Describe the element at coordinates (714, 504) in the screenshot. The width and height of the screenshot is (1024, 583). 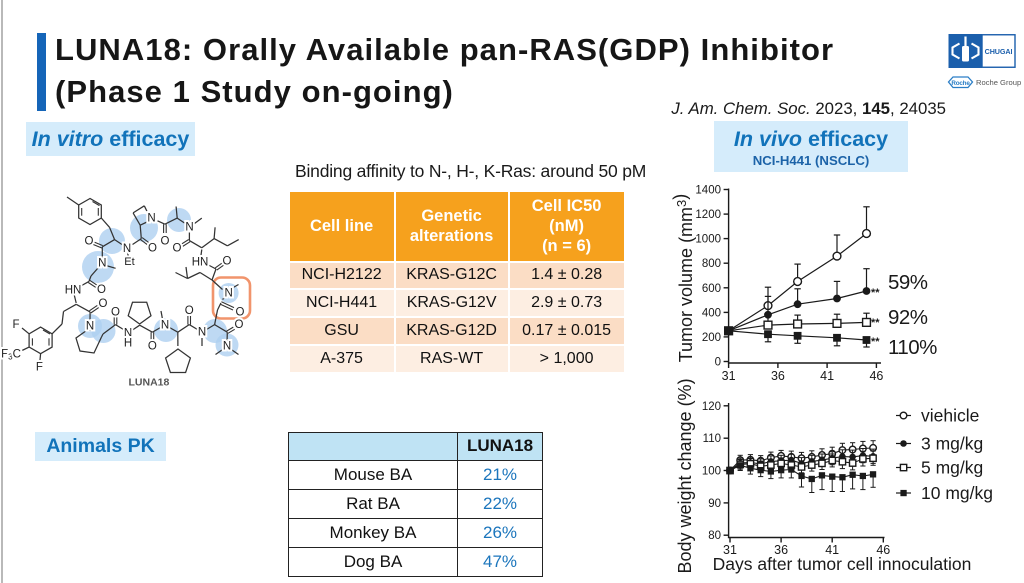
I see `svg-text: 90` at that location.